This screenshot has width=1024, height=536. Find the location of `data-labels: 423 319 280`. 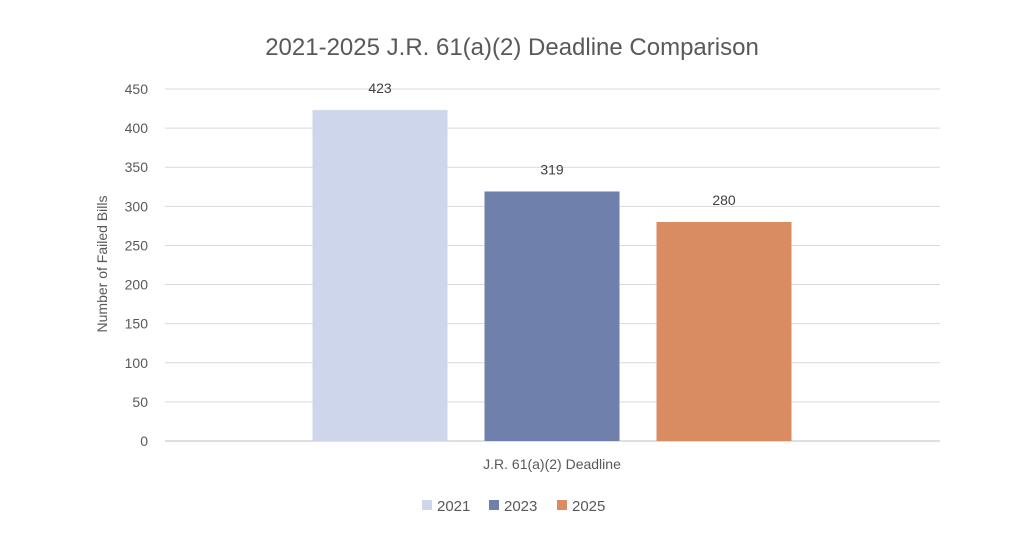

data-labels: 423 319 280 is located at coordinates (552, 144).